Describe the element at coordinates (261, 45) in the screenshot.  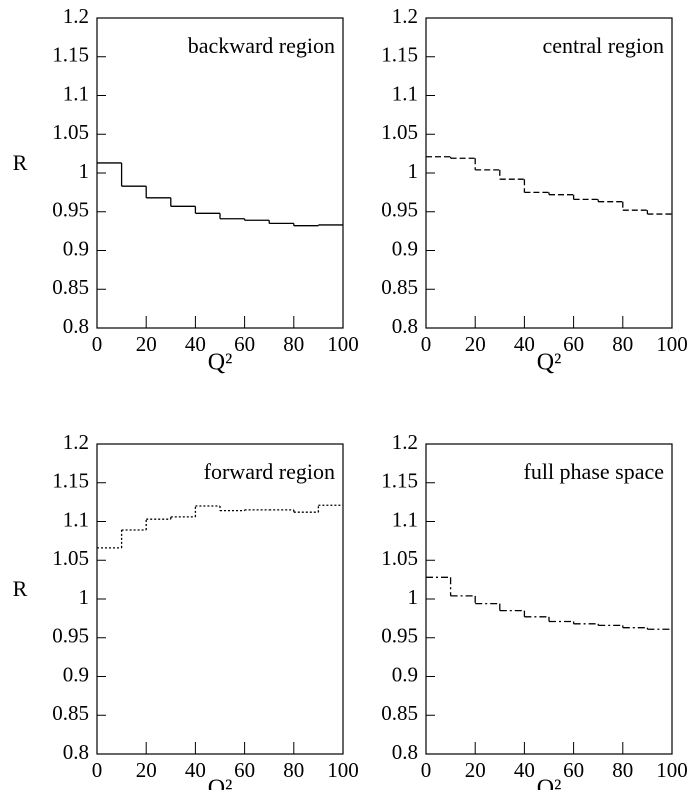
I see `annotation: backward region` at that location.